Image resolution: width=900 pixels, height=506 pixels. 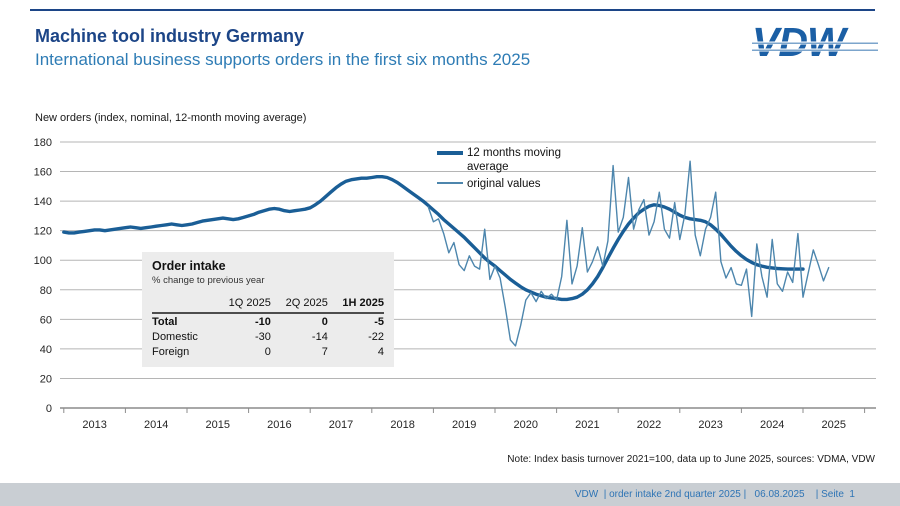 What do you see at coordinates (450, 183) in the screenshot?
I see `original-values-swatch-icon` at bounding box center [450, 183].